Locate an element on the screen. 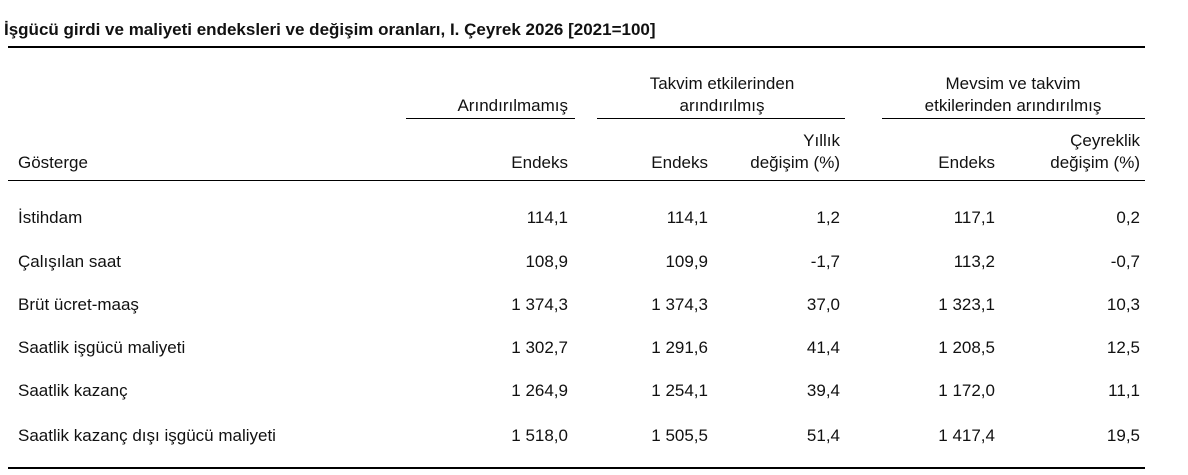 This screenshot has height=475, width=1188. cell: 1 505,5 is located at coordinates (679, 435).